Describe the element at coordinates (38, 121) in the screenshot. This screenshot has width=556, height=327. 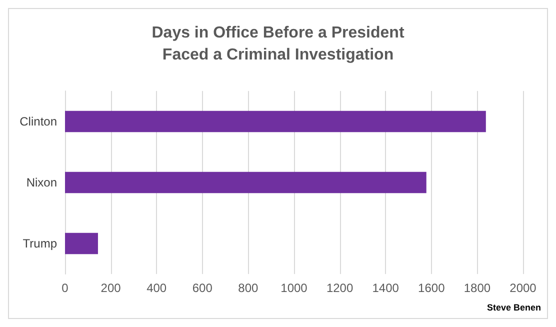
I see `y-tick-label: Clinton` at that location.